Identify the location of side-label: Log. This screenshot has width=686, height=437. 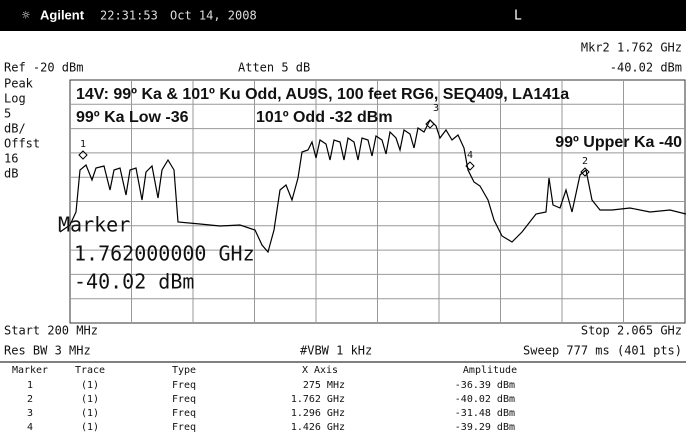
(15, 99).